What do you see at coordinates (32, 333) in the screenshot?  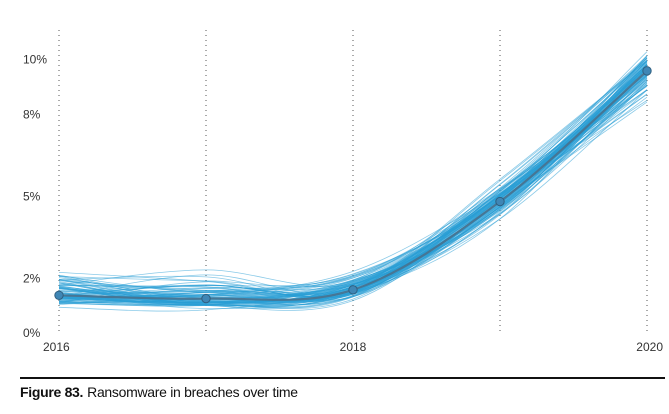 I see `y-tick-label: 0%` at bounding box center [32, 333].